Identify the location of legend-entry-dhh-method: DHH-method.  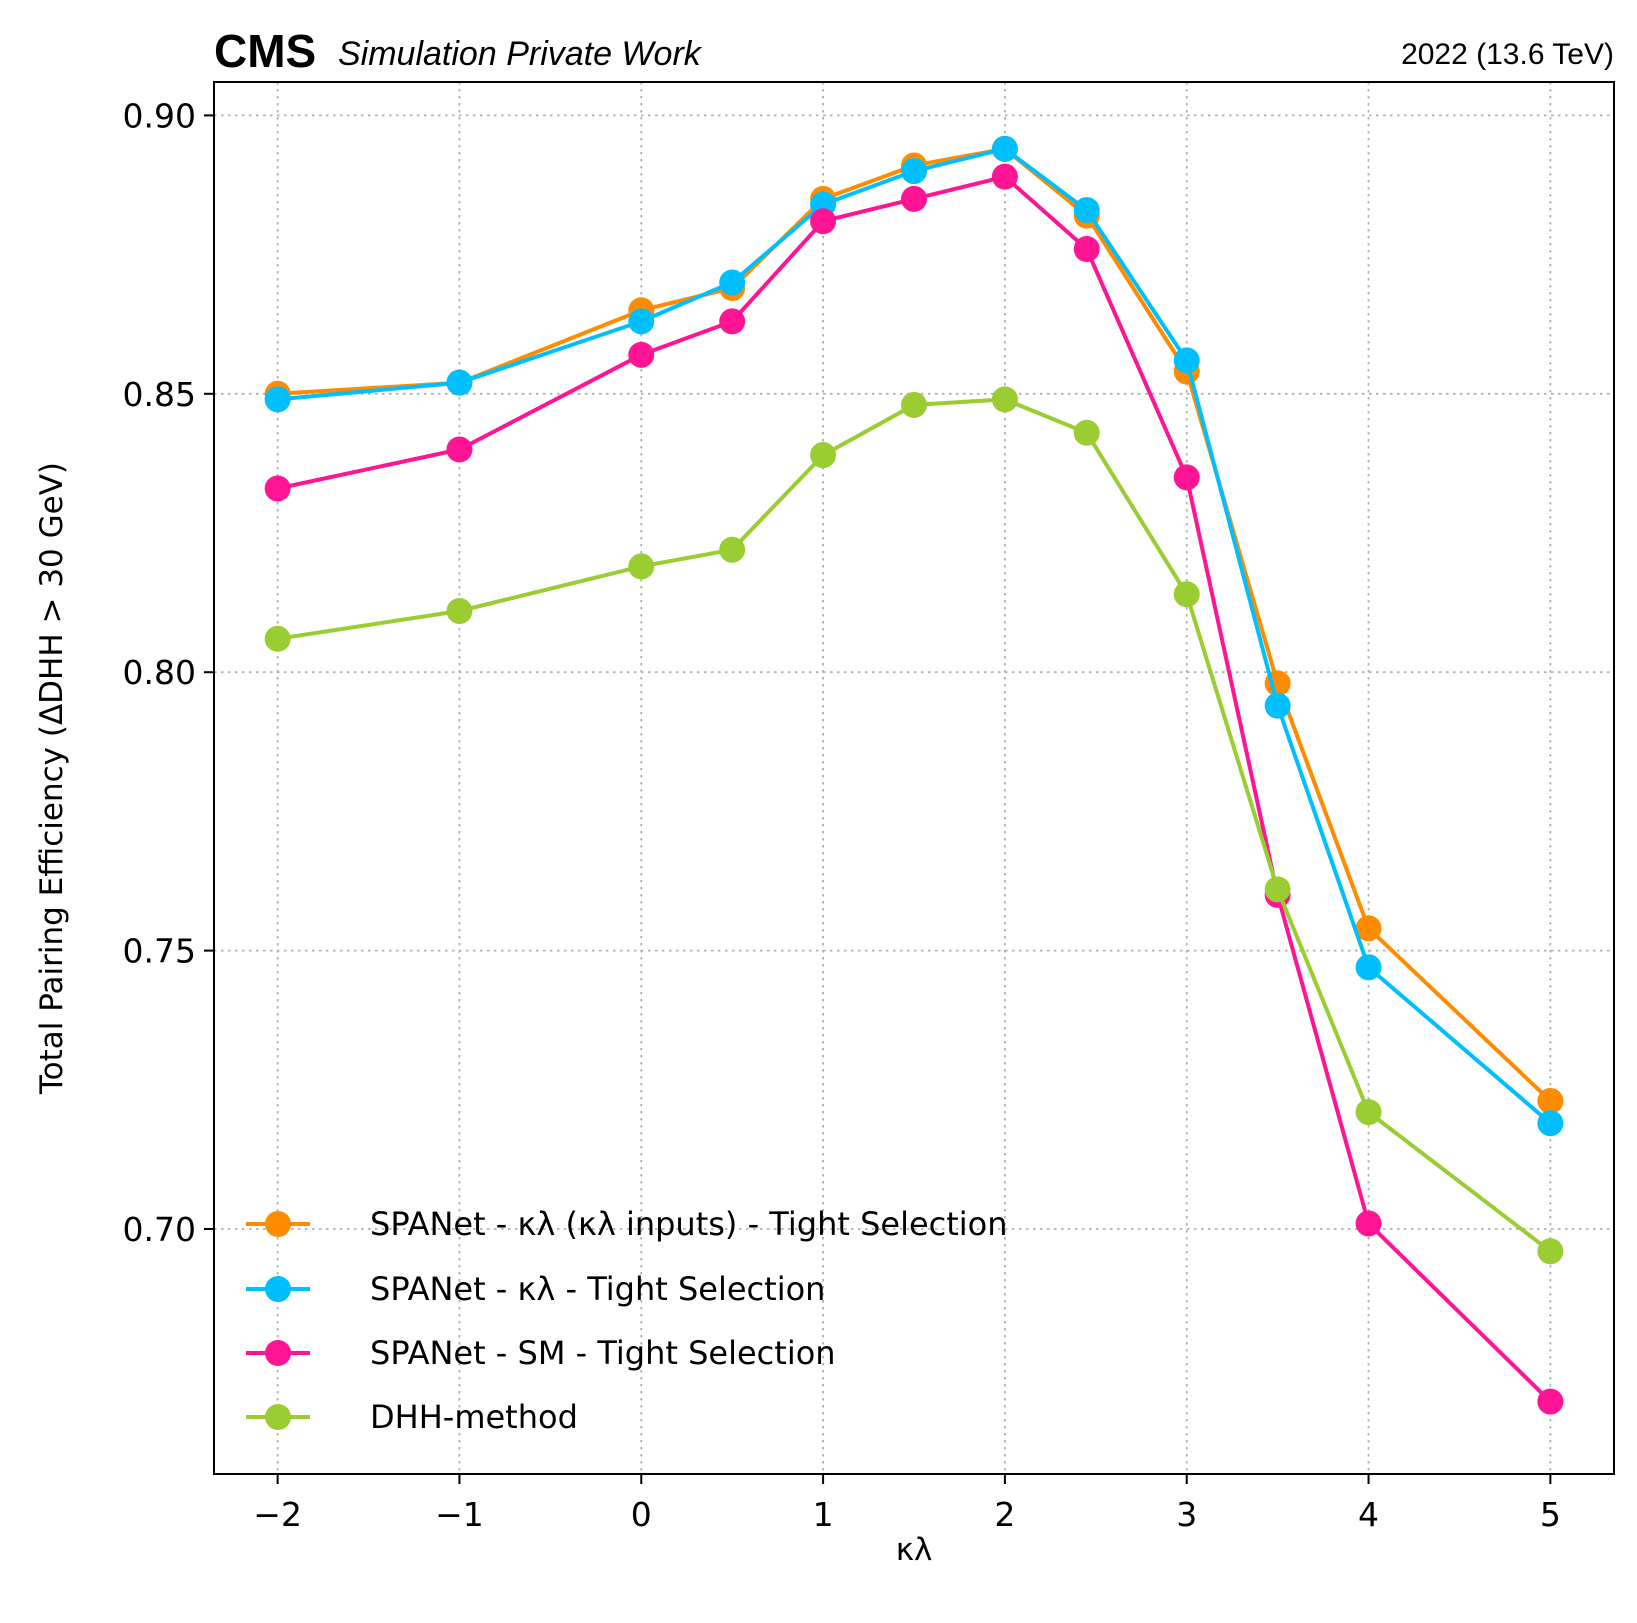
(412, 1417).